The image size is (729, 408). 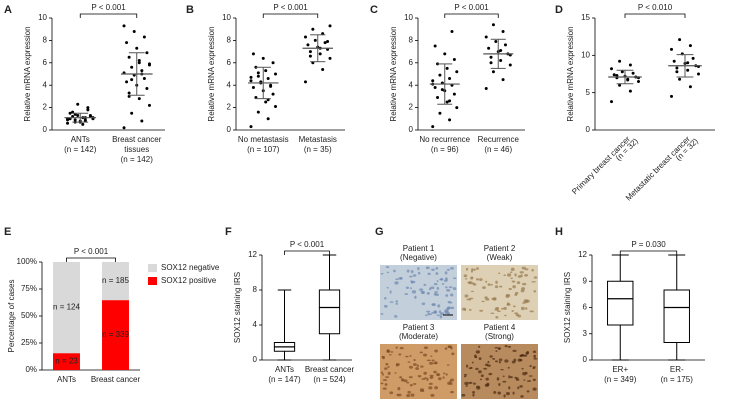 I want to click on x-tick-label: ANTs, so click(x=80, y=139).